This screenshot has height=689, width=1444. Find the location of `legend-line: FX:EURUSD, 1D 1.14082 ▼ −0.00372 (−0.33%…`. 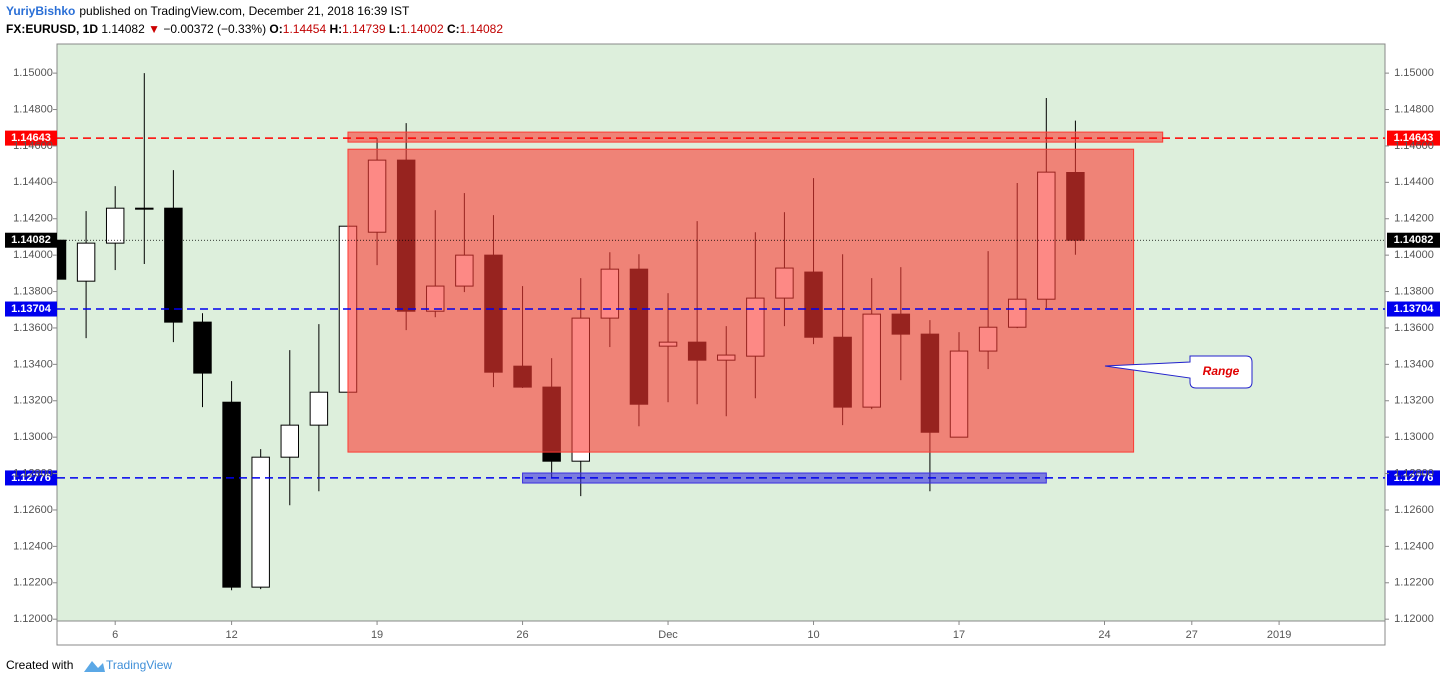

legend-line: FX:EURUSD, 1D 1.14082 ▼ −0.00372 (−0.33%… is located at coordinates (254, 29).